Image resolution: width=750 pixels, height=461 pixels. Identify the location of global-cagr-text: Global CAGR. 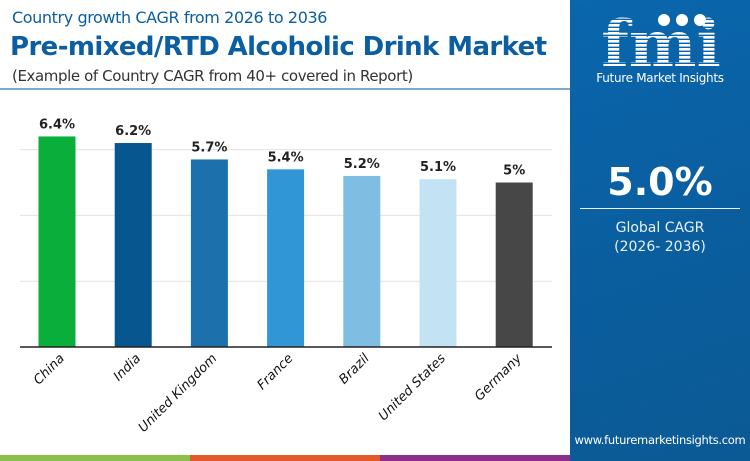
(660, 228).